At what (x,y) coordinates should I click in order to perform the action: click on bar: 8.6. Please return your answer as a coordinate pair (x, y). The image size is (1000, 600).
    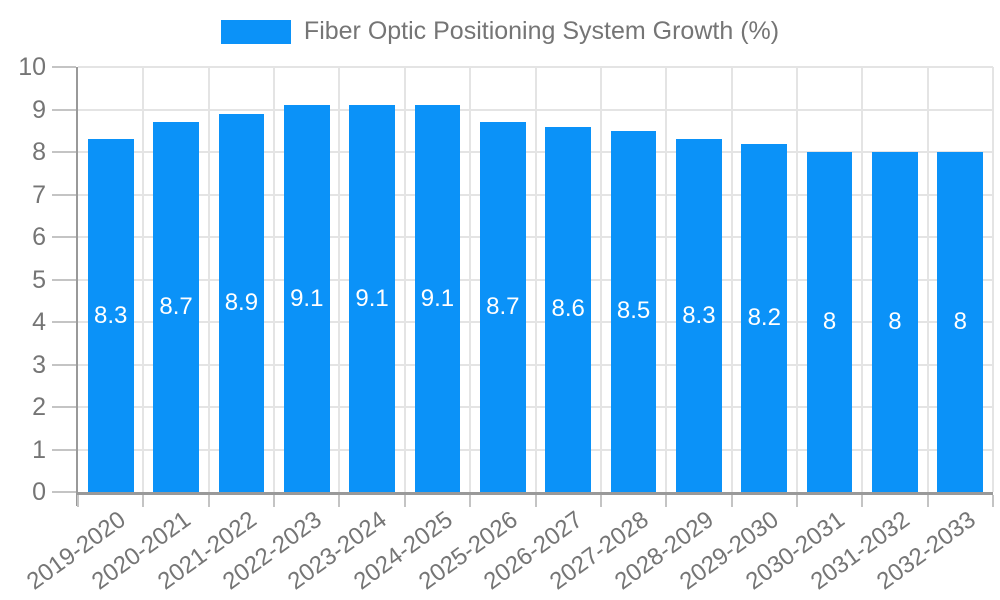
    Looking at the image, I should click on (568, 309).